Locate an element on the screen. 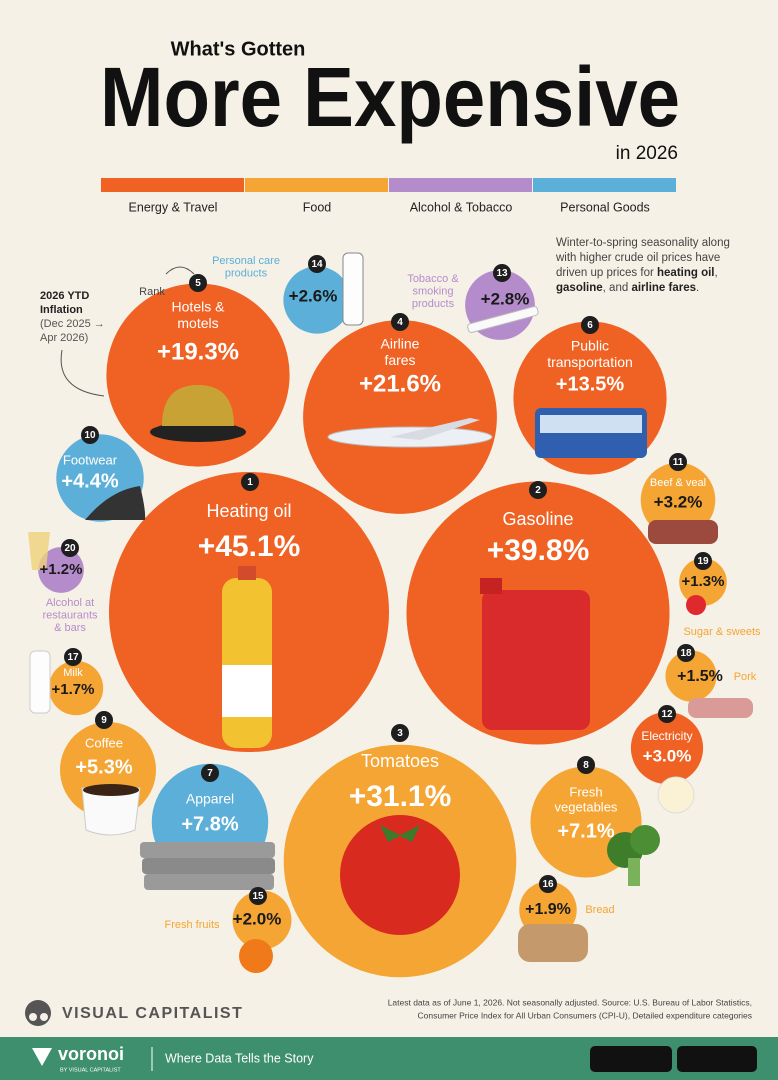  item-label: Bread is located at coordinates (599, 910).